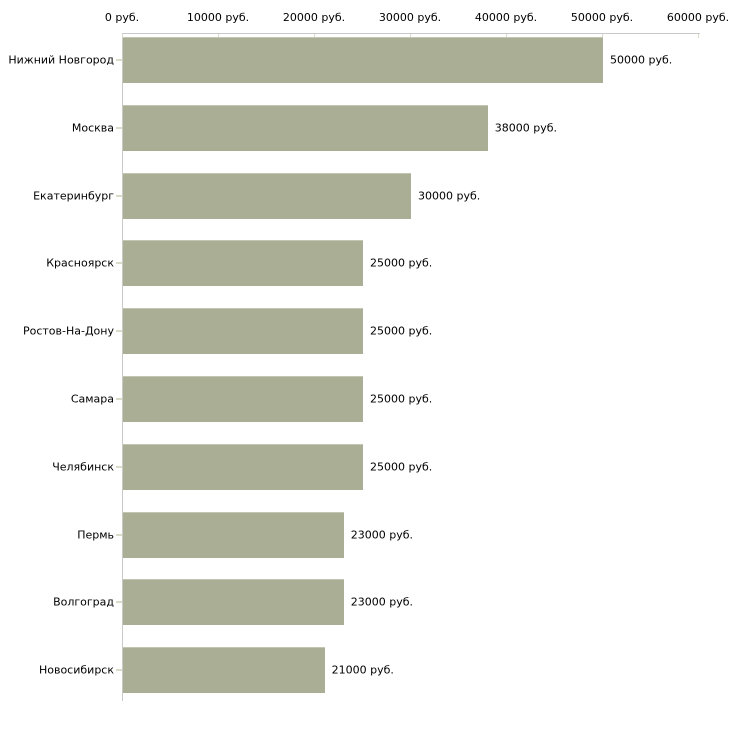 This screenshot has height=730, width=730. Describe the element at coordinates (641, 60) in the screenshot. I see `bar-value-label: 50000 руб.` at that location.